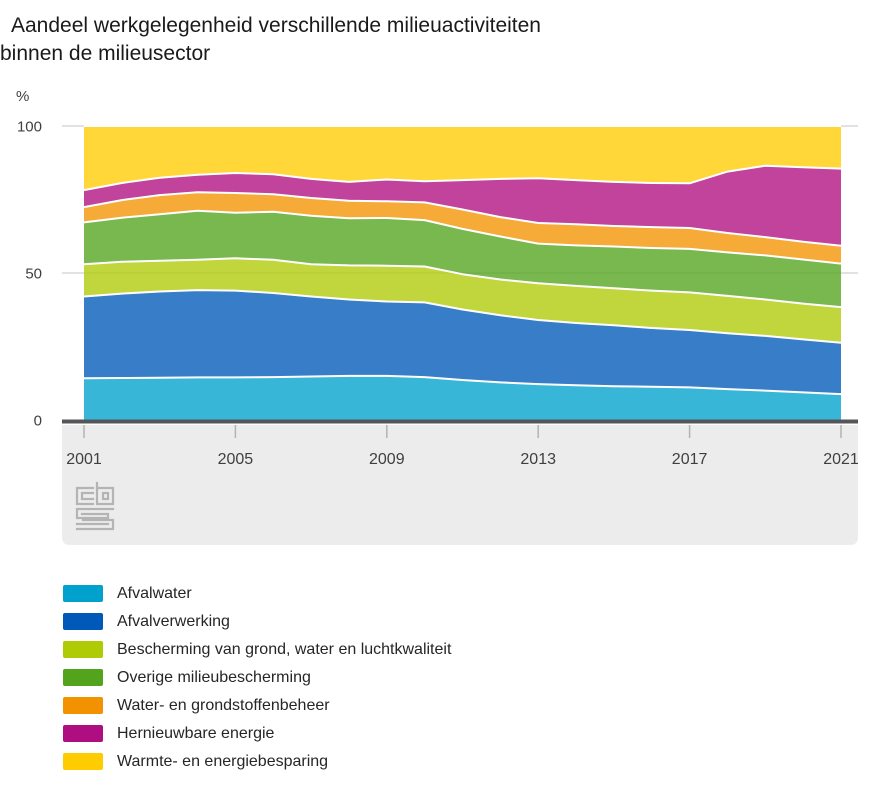 This screenshot has width=874, height=801. What do you see at coordinates (83, 705) in the screenshot?
I see `legend-swatch-water-en-grondstoffenbeheer` at bounding box center [83, 705].